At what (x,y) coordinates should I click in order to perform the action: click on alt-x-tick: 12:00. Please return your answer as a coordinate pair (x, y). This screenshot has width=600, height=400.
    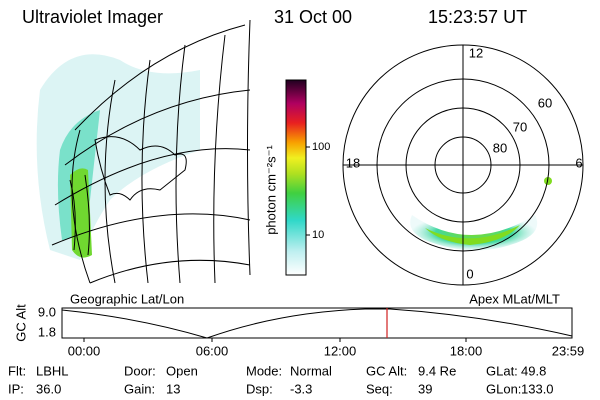
    Looking at the image, I should click on (340, 350).